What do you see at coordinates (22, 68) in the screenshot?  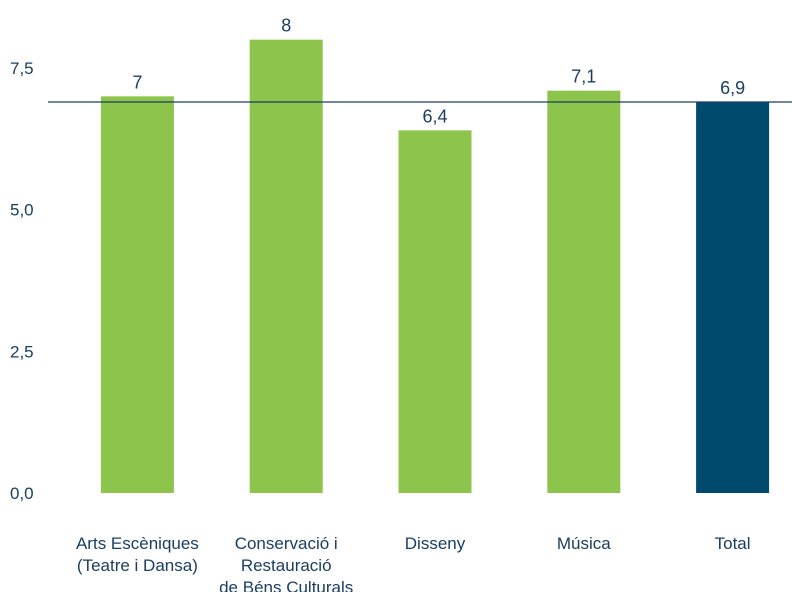 I see `y-tick-label: 7,5` at bounding box center [22, 68].